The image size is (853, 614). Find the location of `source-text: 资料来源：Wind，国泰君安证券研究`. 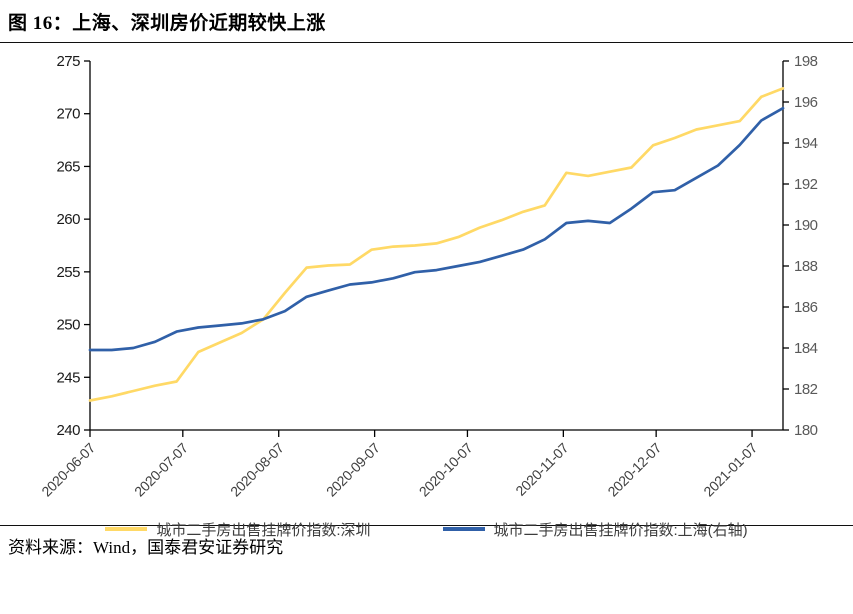

source-text: 资料来源：Wind，国泰君安证券研究 is located at coordinates (146, 547).